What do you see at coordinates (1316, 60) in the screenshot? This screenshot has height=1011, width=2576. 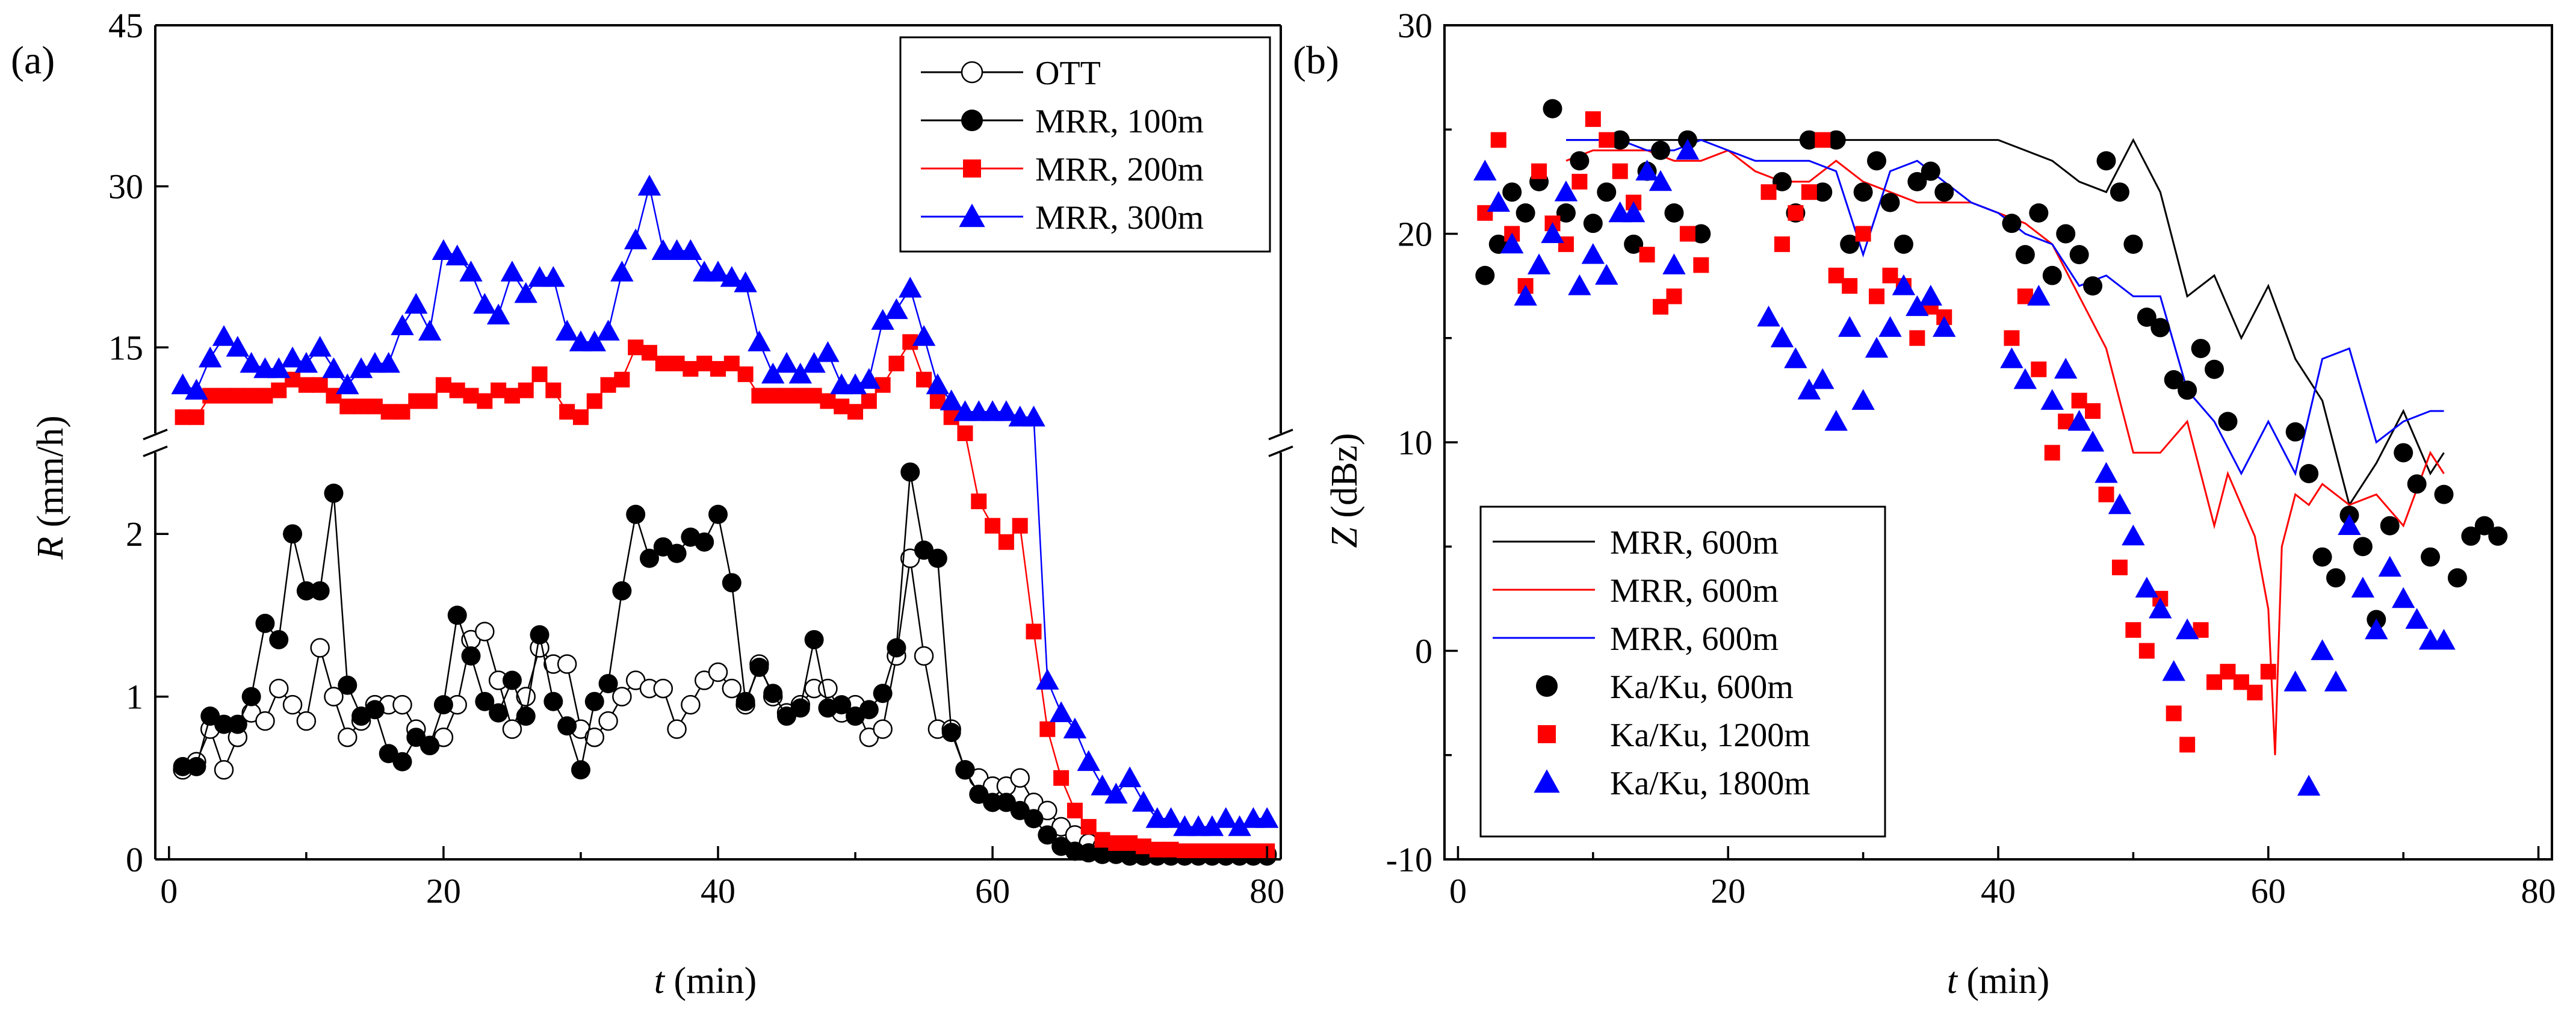 I see `panel-b-label: (b)` at bounding box center [1316, 60].